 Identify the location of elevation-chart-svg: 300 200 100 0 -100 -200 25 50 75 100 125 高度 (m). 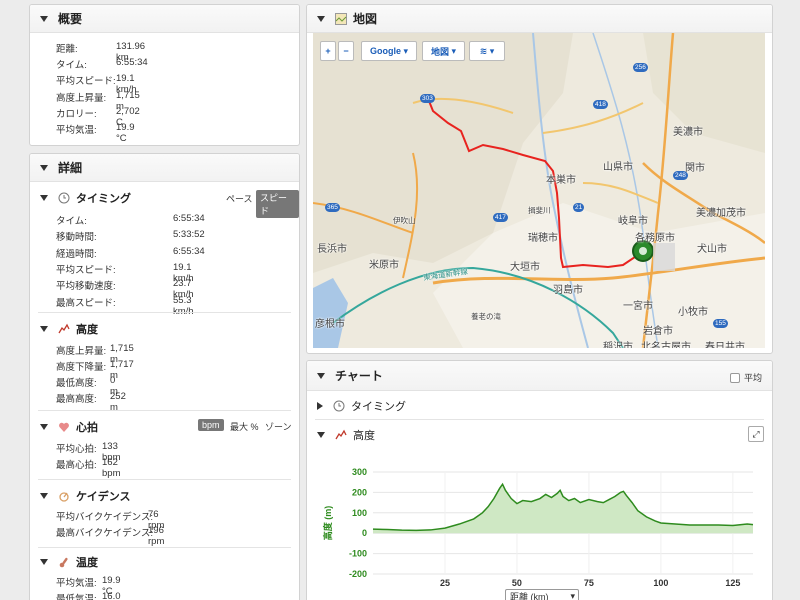
(539, 524).